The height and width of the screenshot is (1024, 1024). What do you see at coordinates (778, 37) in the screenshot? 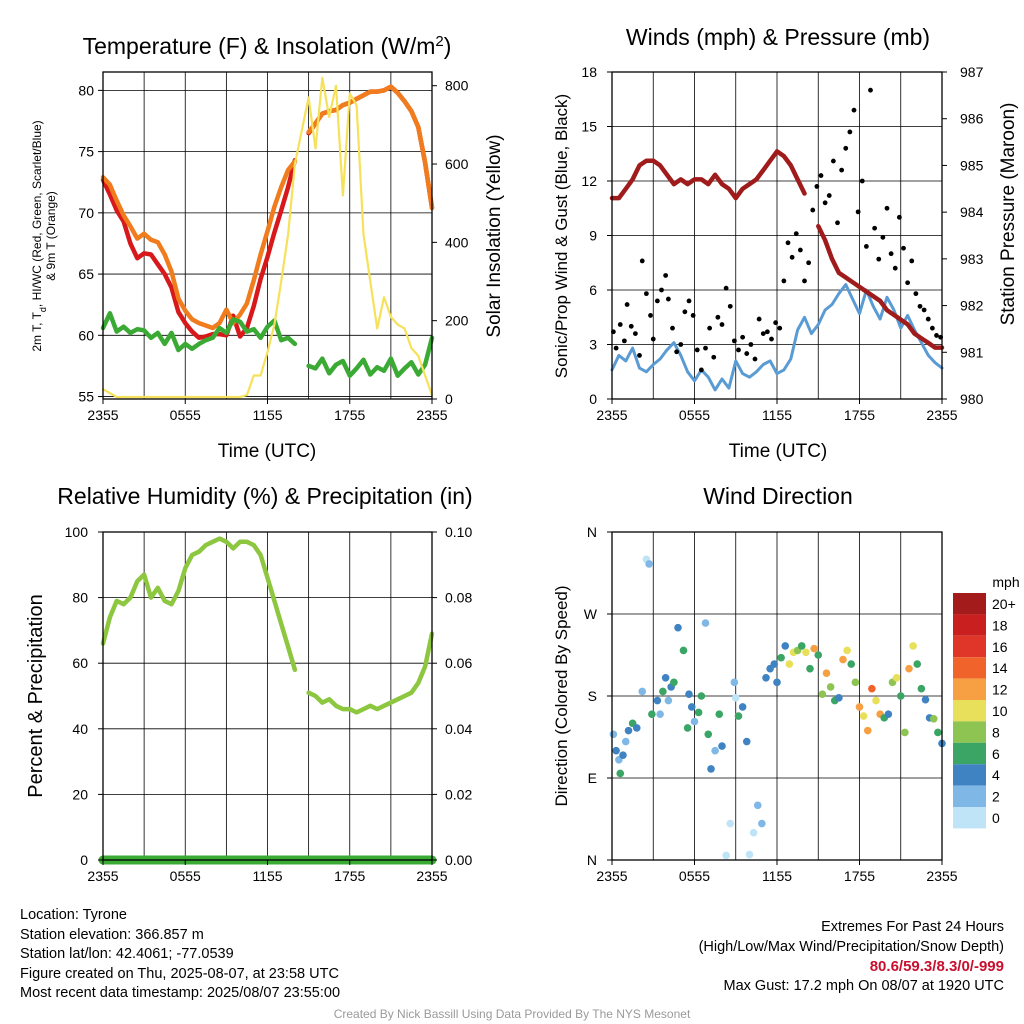
I see `chart-title: Winds (mph) & Pressure (mb)` at bounding box center [778, 37].